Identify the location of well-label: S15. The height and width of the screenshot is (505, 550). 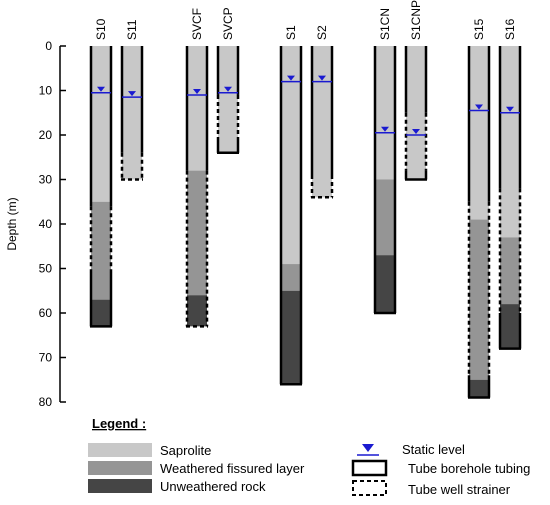
(479, 29).